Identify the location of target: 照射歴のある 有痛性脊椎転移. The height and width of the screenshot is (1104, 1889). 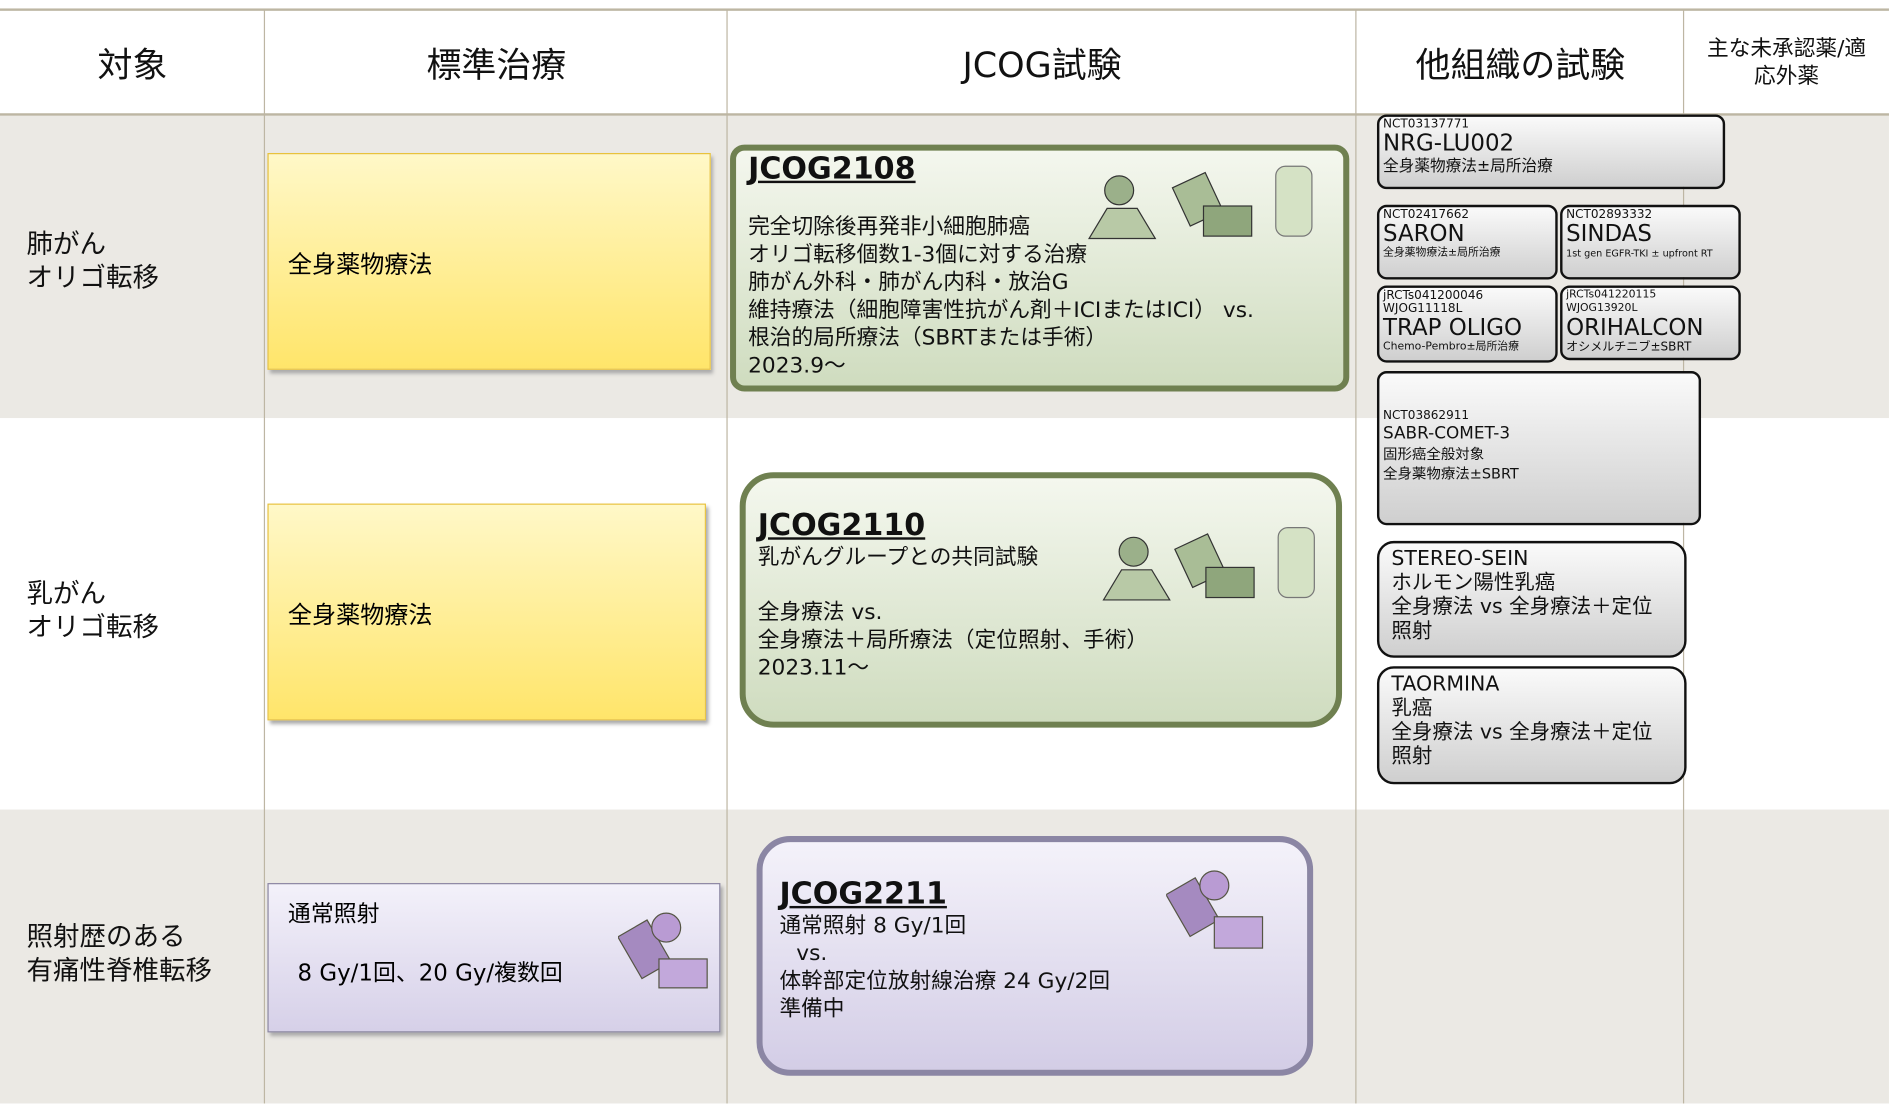
(120, 955).